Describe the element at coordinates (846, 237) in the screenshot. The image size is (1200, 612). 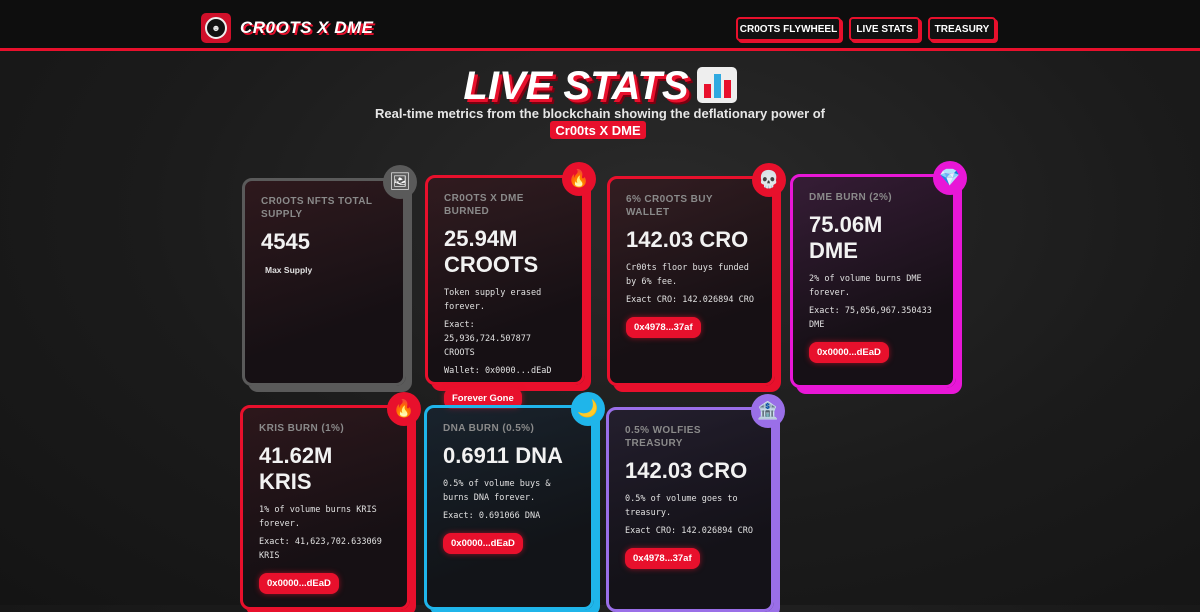
I see `stat-value: 75.06M DME` at that location.